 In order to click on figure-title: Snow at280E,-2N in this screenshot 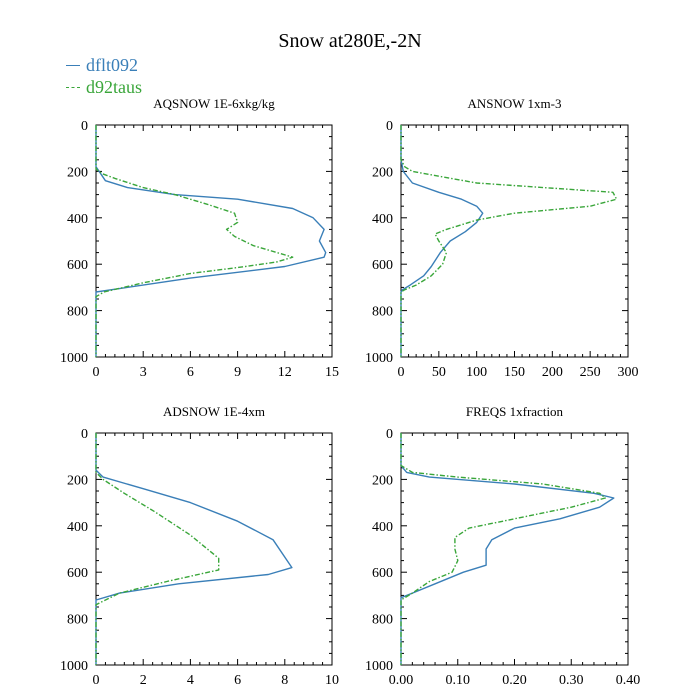, I will do `click(350, 41)`.